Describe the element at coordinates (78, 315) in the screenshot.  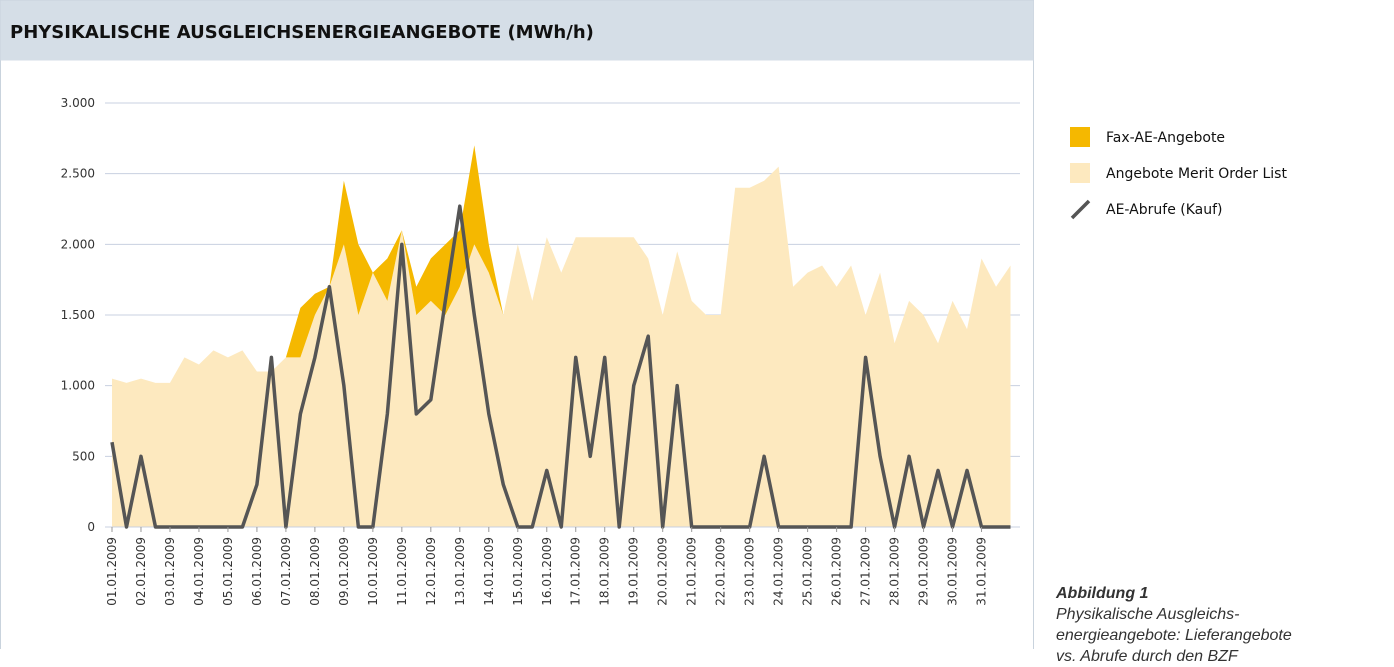
I see `y-tick-label: 1.500` at that location.